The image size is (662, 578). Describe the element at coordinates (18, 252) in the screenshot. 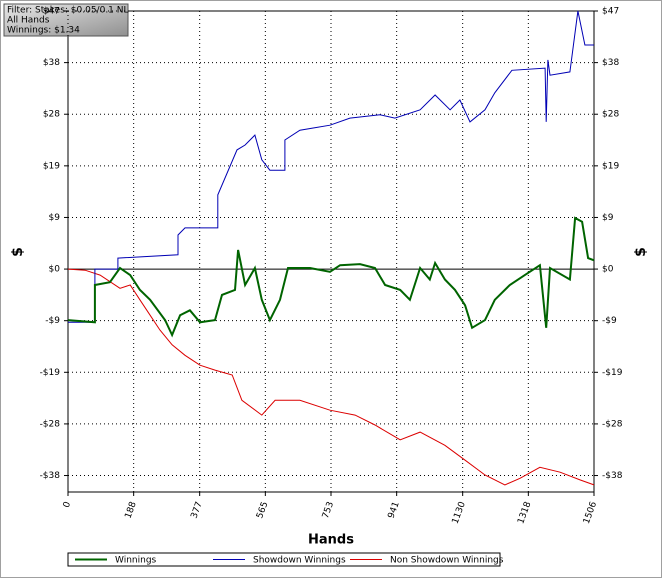

I see `y-axis-label: $` at that location.